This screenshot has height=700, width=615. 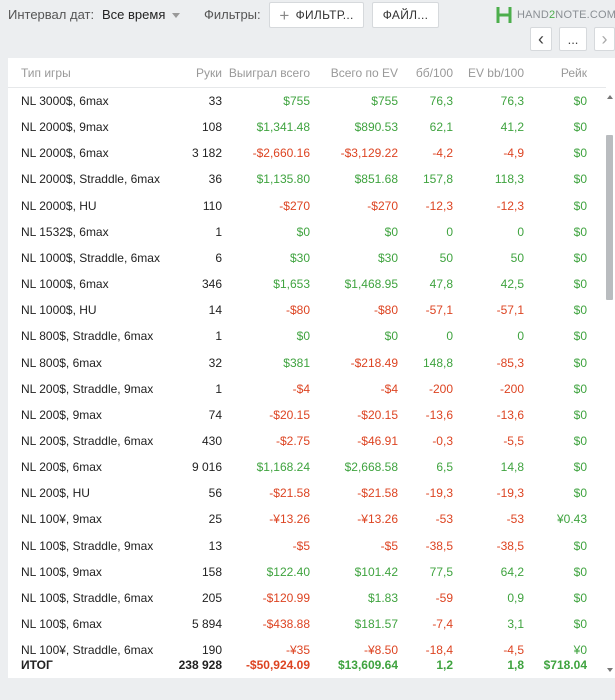 I want to click on table-row: NL 1000$, HU 14 -$80 -$80 -57,1 -57,1 $0, so click(x=307, y=310).